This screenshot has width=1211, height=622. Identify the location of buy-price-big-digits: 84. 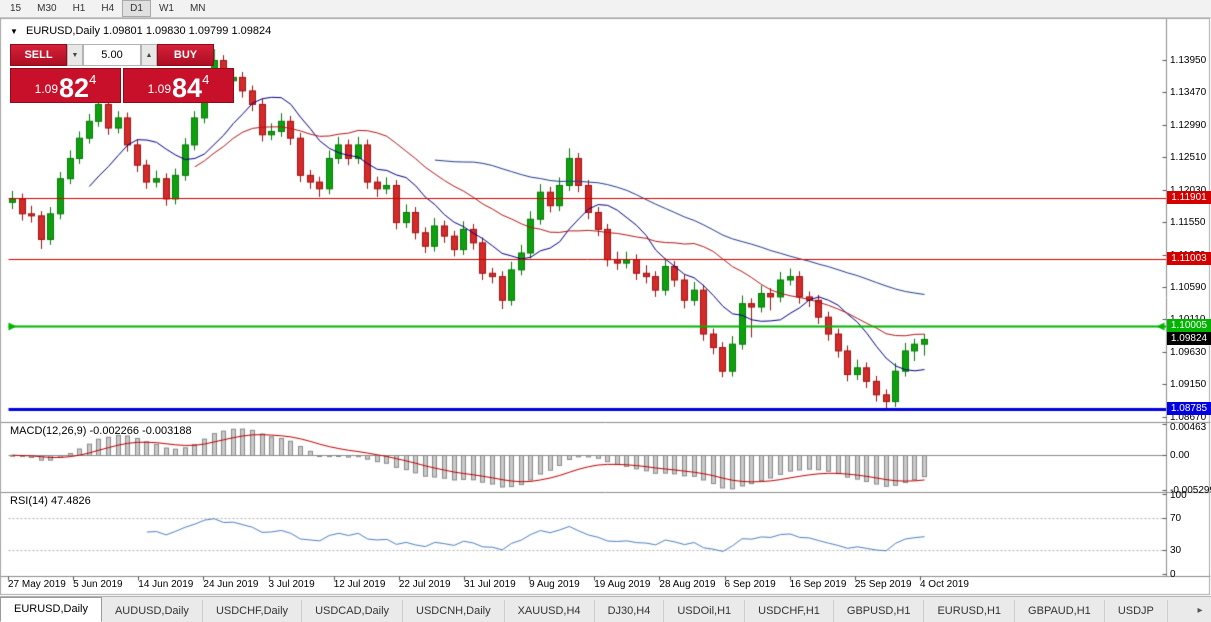
(187, 88).